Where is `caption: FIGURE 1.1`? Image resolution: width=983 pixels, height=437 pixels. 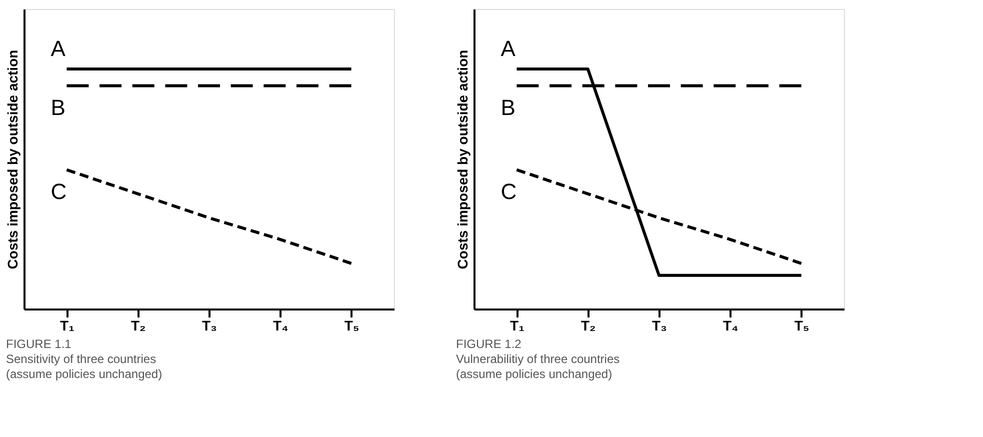 caption: FIGURE 1.1 is located at coordinates (39, 344).